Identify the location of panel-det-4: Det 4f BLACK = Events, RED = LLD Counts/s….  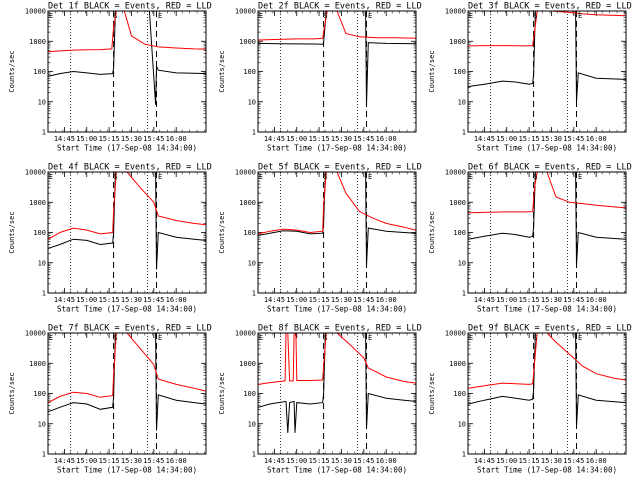
(110, 238).